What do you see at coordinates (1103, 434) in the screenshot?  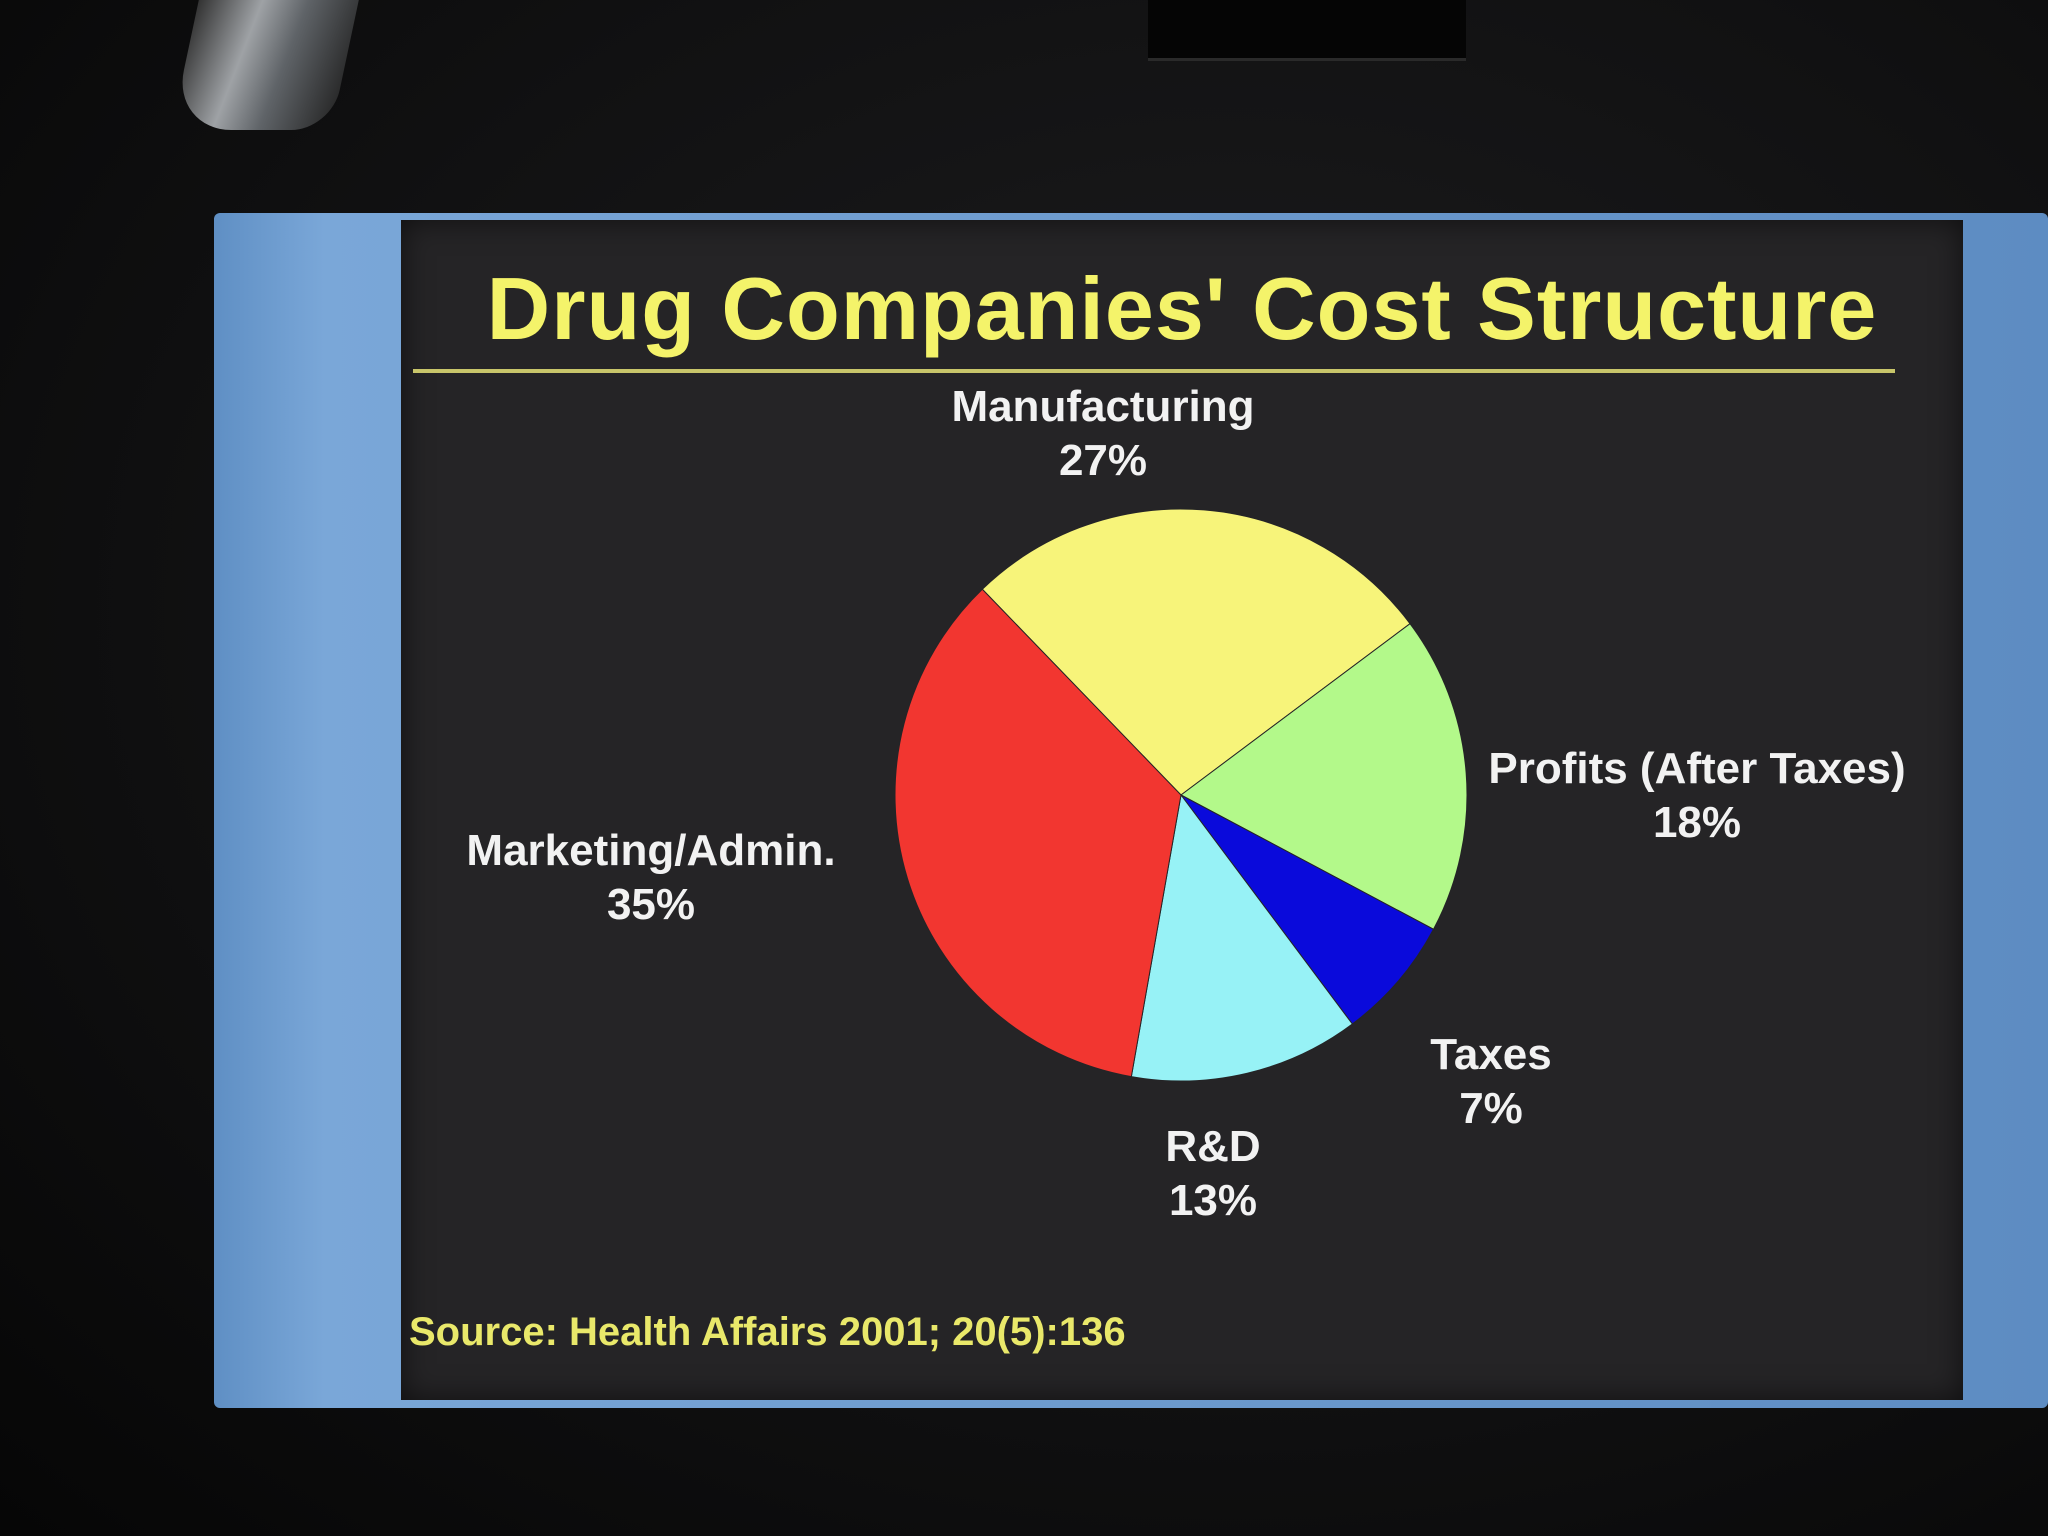 I see `slice-label-manufacturing: Manufacturing 27%` at bounding box center [1103, 434].